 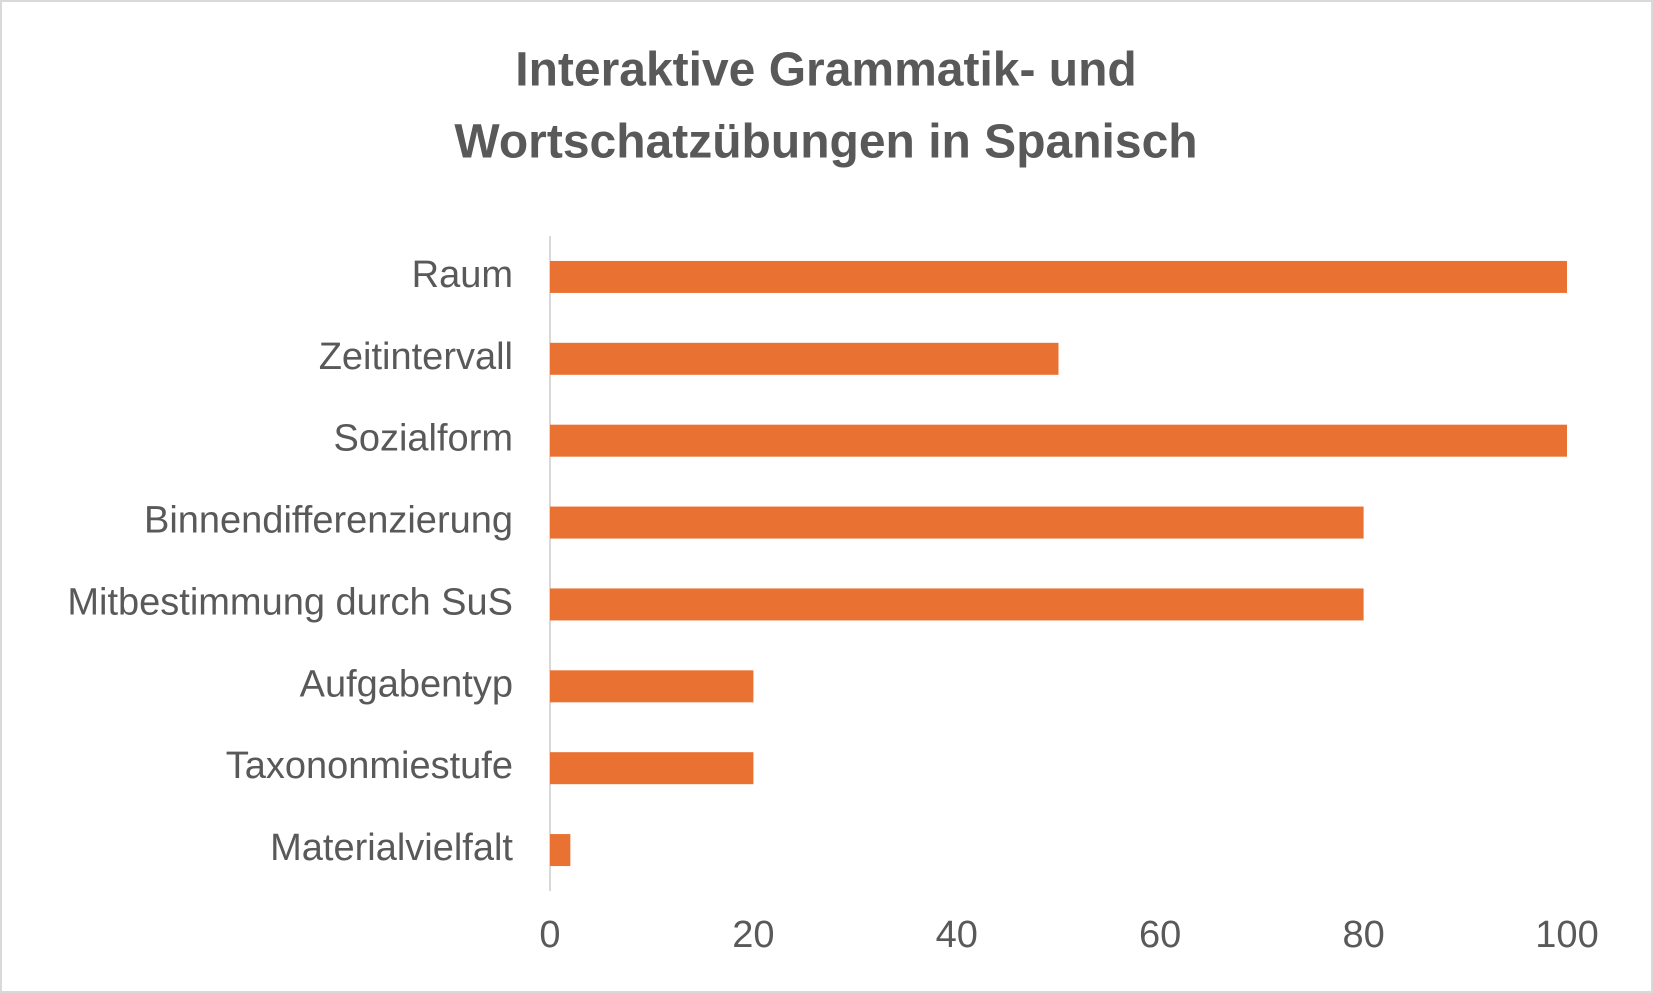 What do you see at coordinates (290, 602) in the screenshot?
I see `y-tick-label: Mitbestimmung durch SuS` at bounding box center [290, 602].